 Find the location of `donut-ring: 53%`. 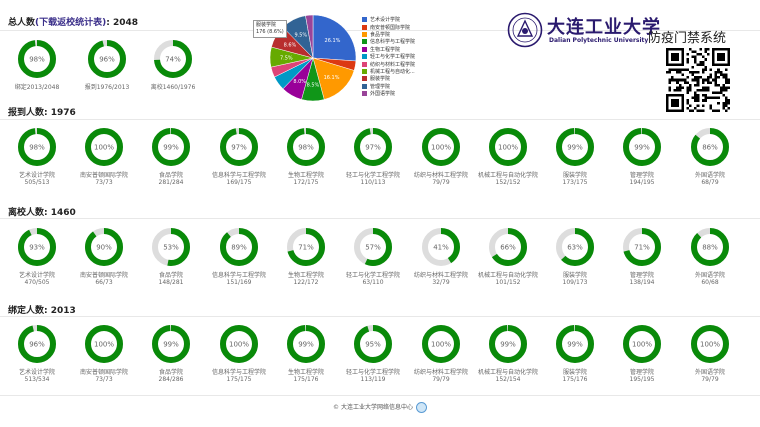

donut-ring: 53% is located at coordinates (171, 247).